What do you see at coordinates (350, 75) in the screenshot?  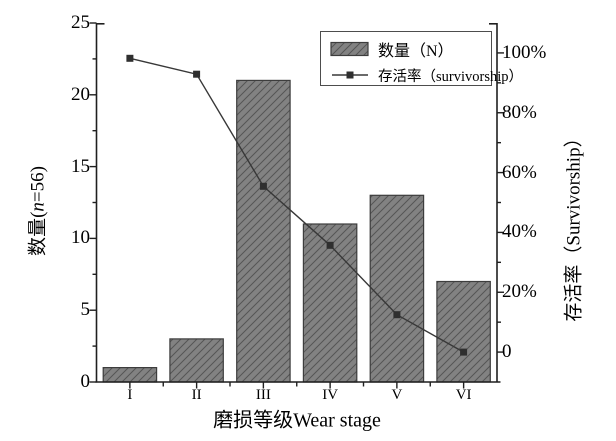 I see `line-series-swatch-icon` at bounding box center [350, 75].